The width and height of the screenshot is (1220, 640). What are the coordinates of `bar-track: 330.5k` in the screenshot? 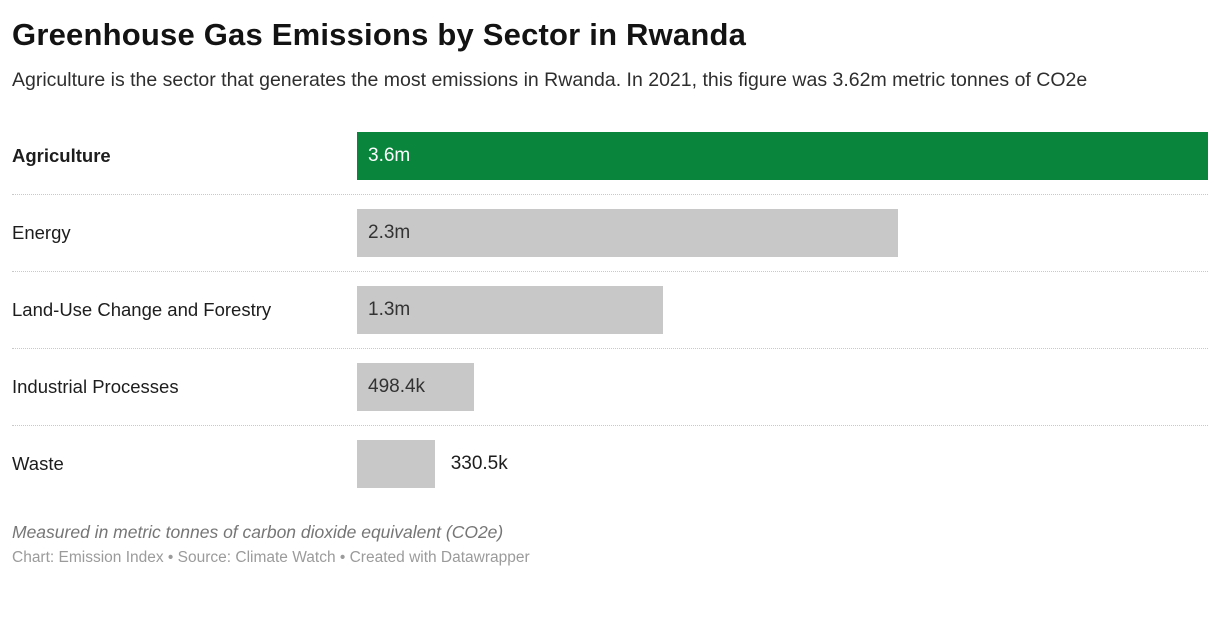 It's located at (782, 464).